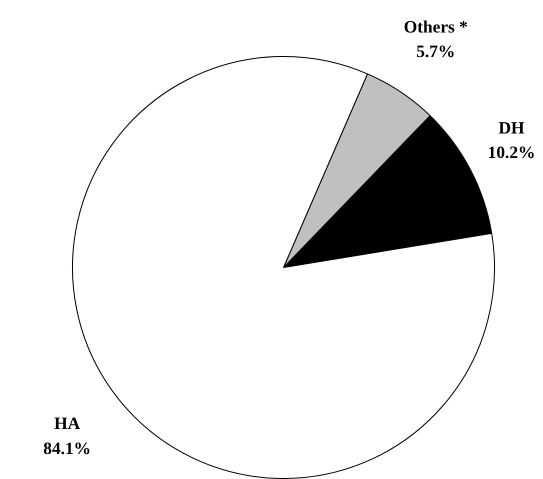 The width and height of the screenshot is (543, 479). I want to click on slice-label: HA, so click(67, 424).